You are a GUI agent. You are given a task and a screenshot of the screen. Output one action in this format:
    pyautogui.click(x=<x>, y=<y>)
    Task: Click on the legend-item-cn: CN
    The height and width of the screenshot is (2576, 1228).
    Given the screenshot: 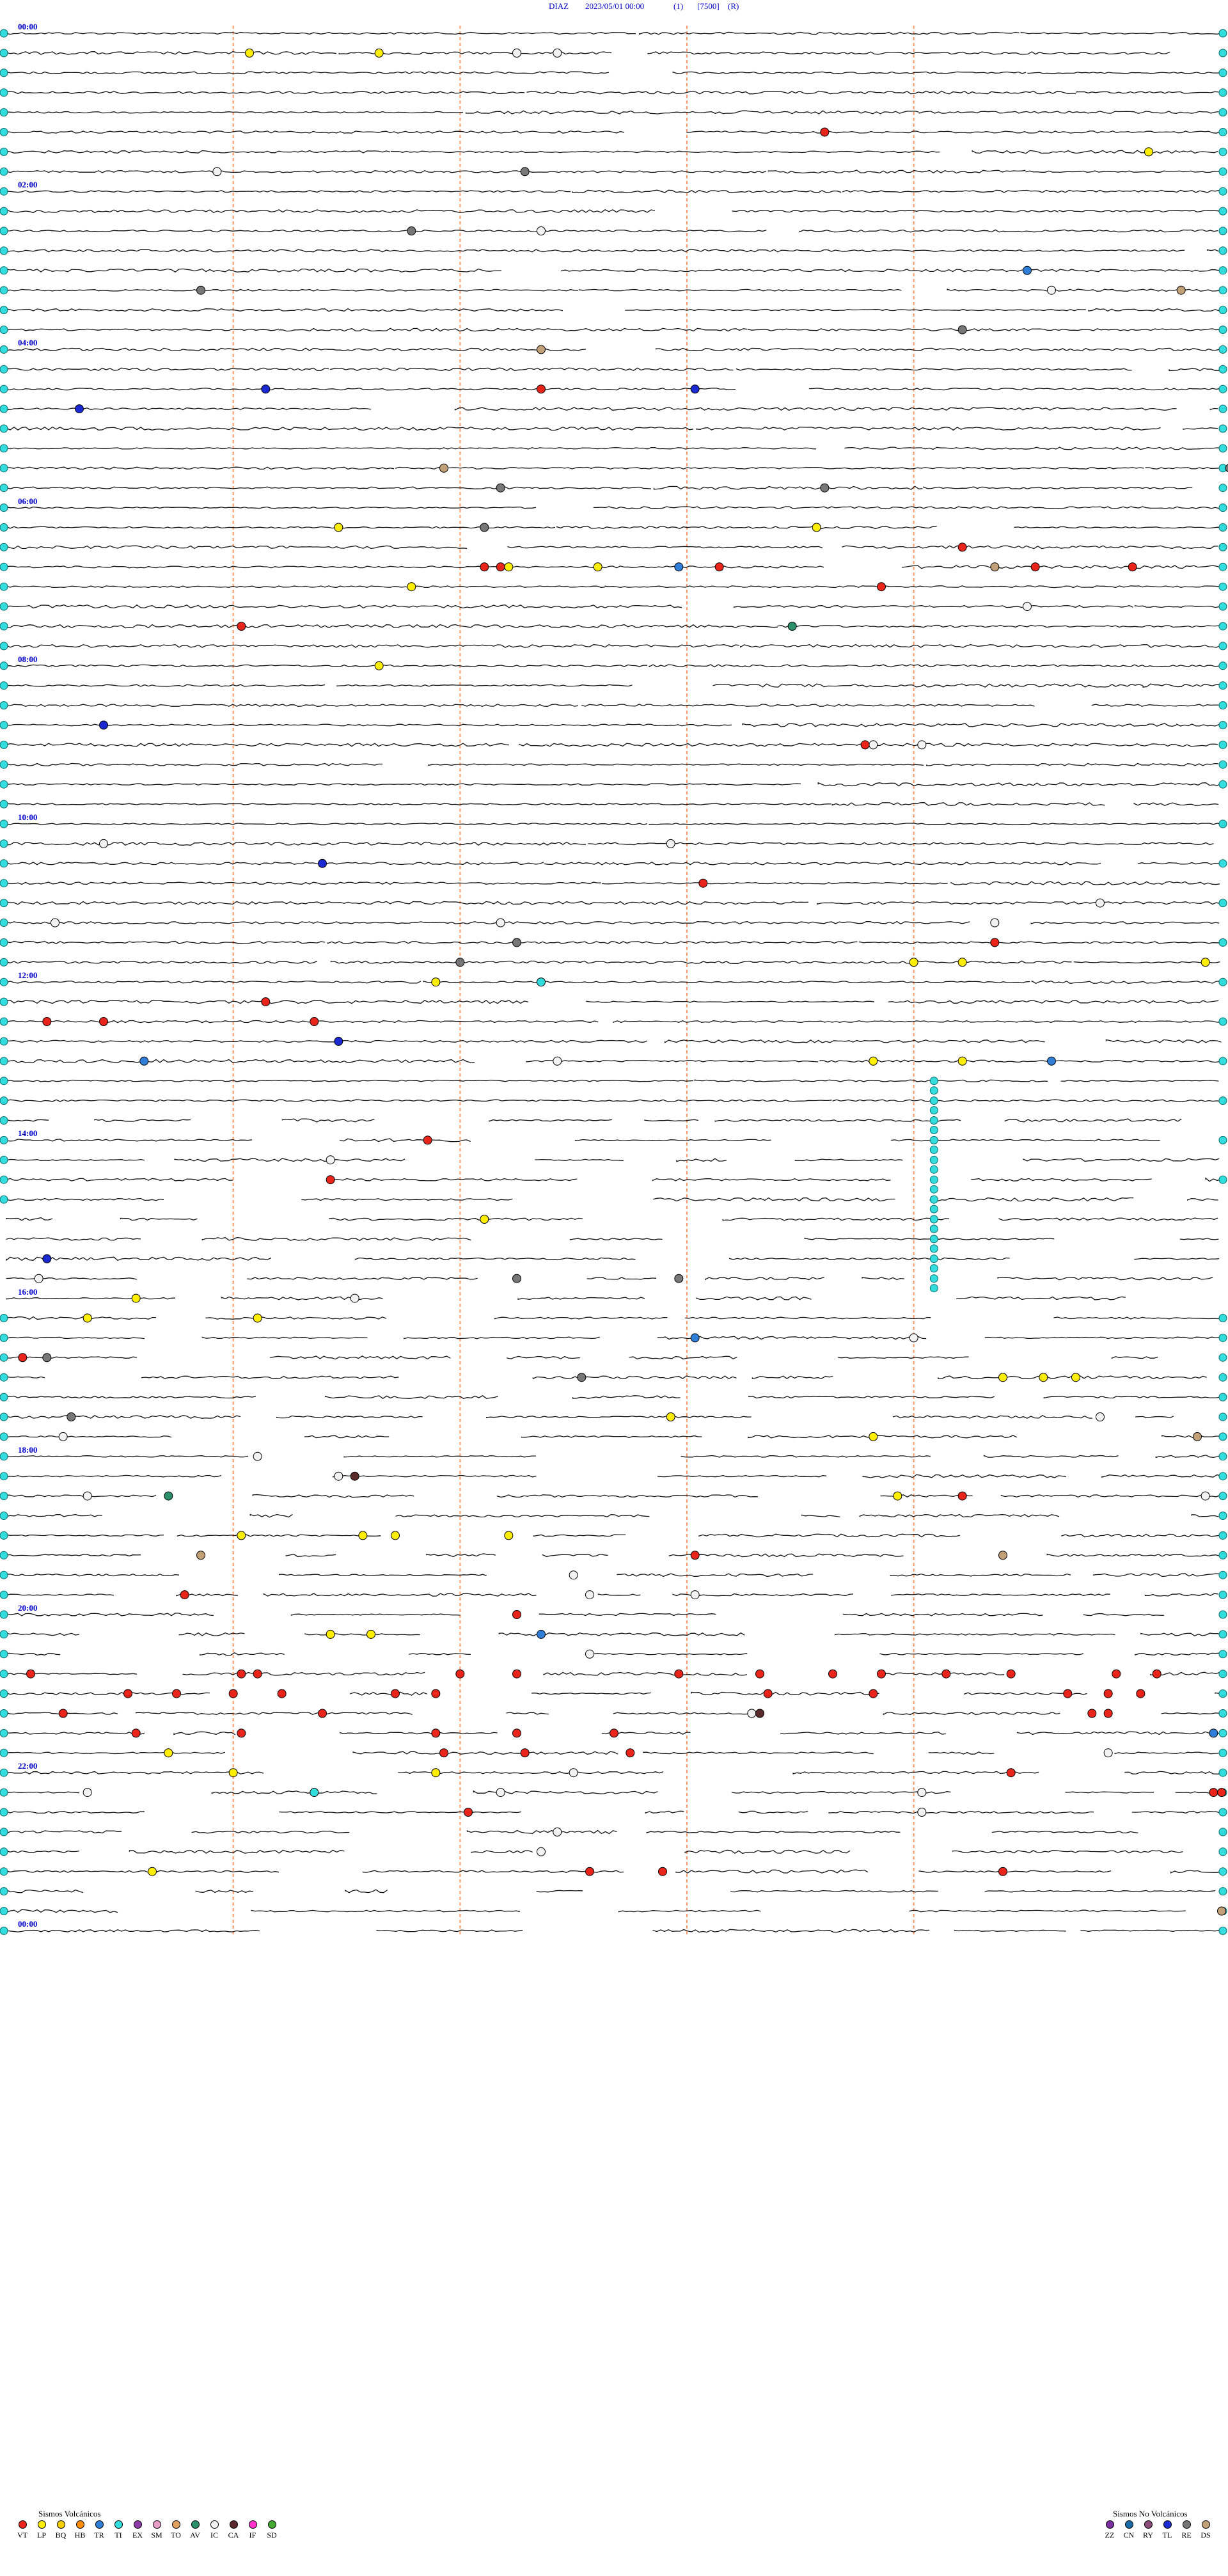 What is the action you would take?
    pyautogui.click(x=1128, y=2530)
    